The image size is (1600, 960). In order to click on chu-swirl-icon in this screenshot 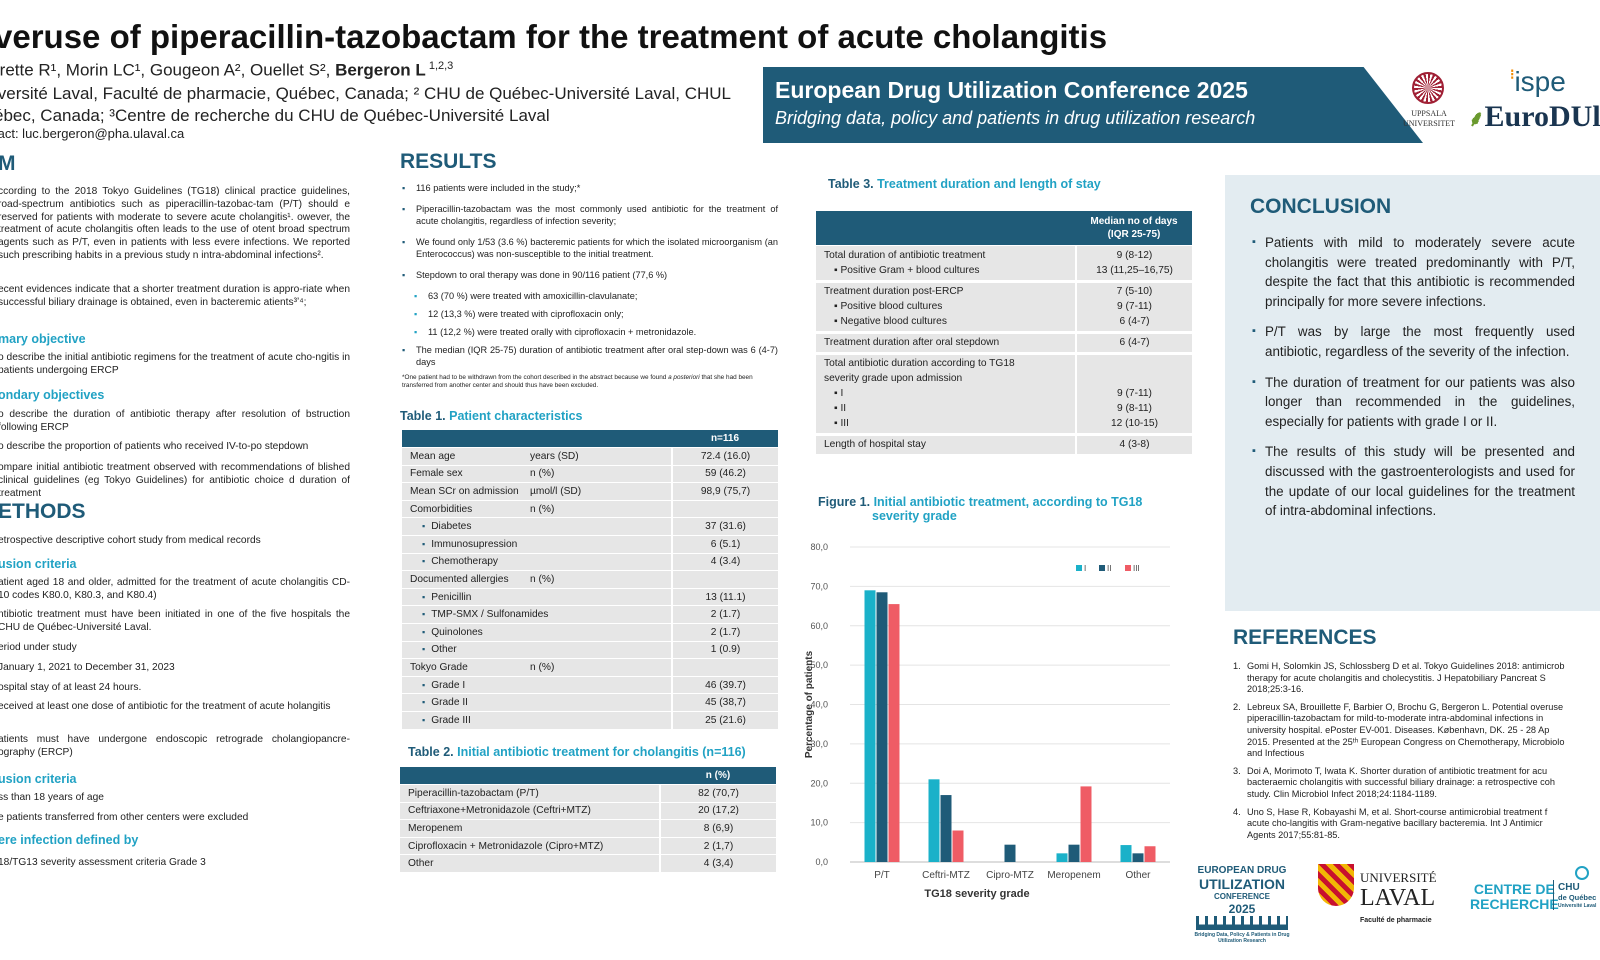, I will do `click(1582, 873)`.